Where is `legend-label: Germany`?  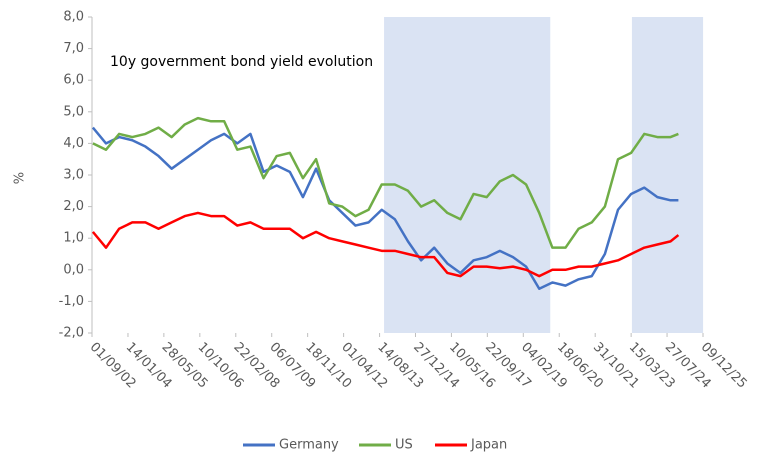 legend-label: Germany is located at coordinates (309, 445).